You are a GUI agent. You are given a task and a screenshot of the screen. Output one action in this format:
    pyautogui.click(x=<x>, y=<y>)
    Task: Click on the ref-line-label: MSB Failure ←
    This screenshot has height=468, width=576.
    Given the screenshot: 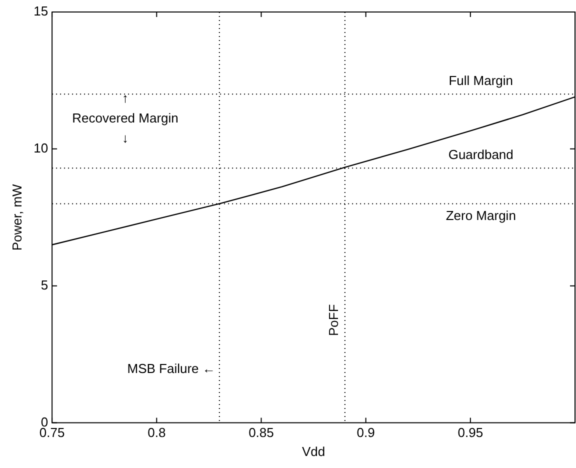 What is the action you would take?
    pyautogui.click(x=171, y=368)
    